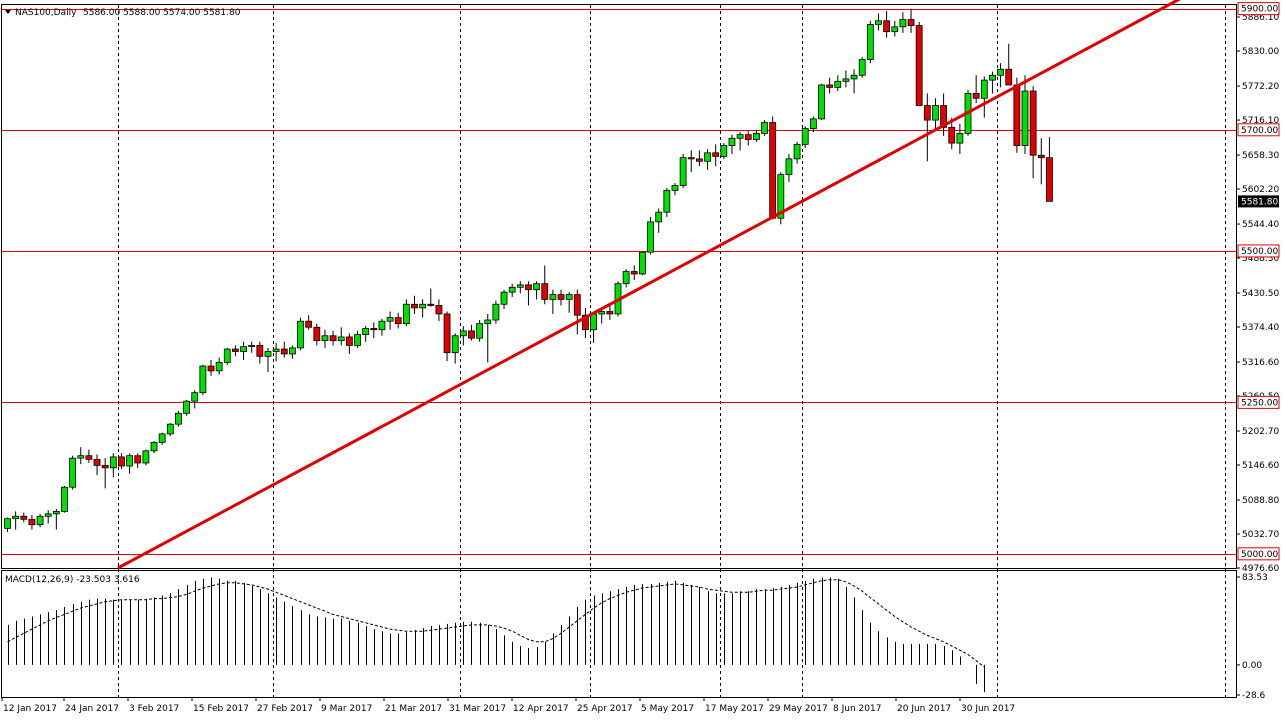 The height and width of the screenshot is (720, 1283). I want to click on symbol-dropdown-icon, so click(8, 12).